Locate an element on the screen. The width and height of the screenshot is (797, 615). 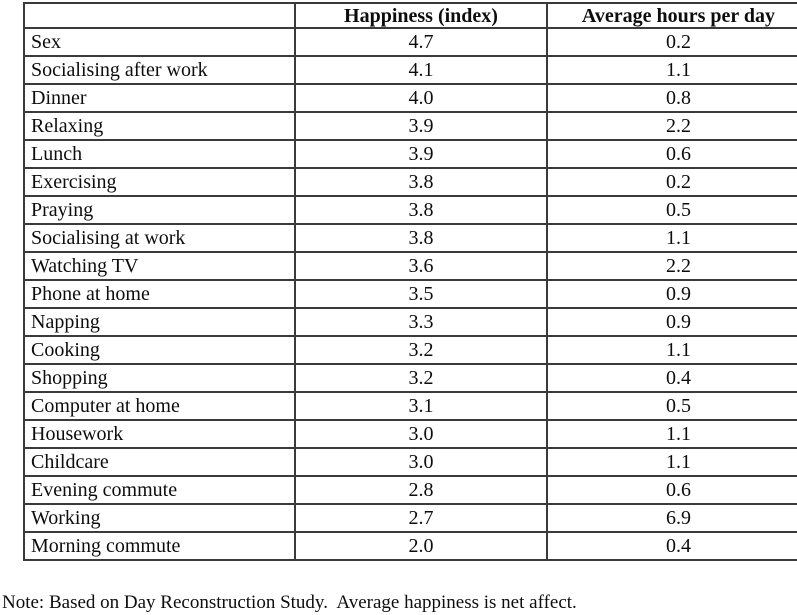
table-row: Morning commute 2.0 0.4 is located at coordinates (410, 546).